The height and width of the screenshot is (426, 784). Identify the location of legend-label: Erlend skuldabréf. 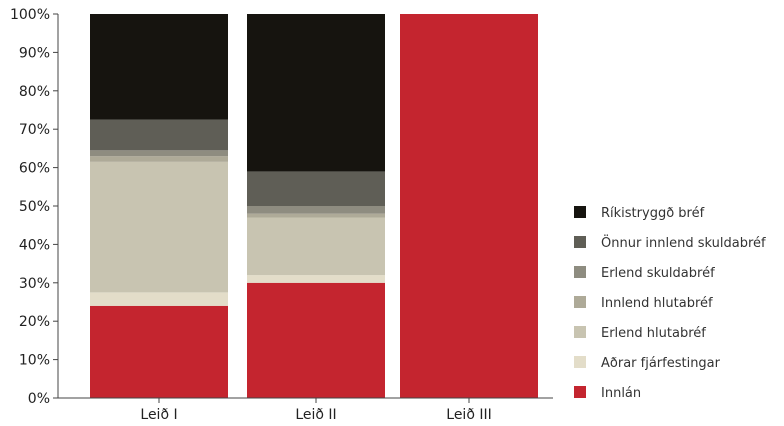
(658, 273).